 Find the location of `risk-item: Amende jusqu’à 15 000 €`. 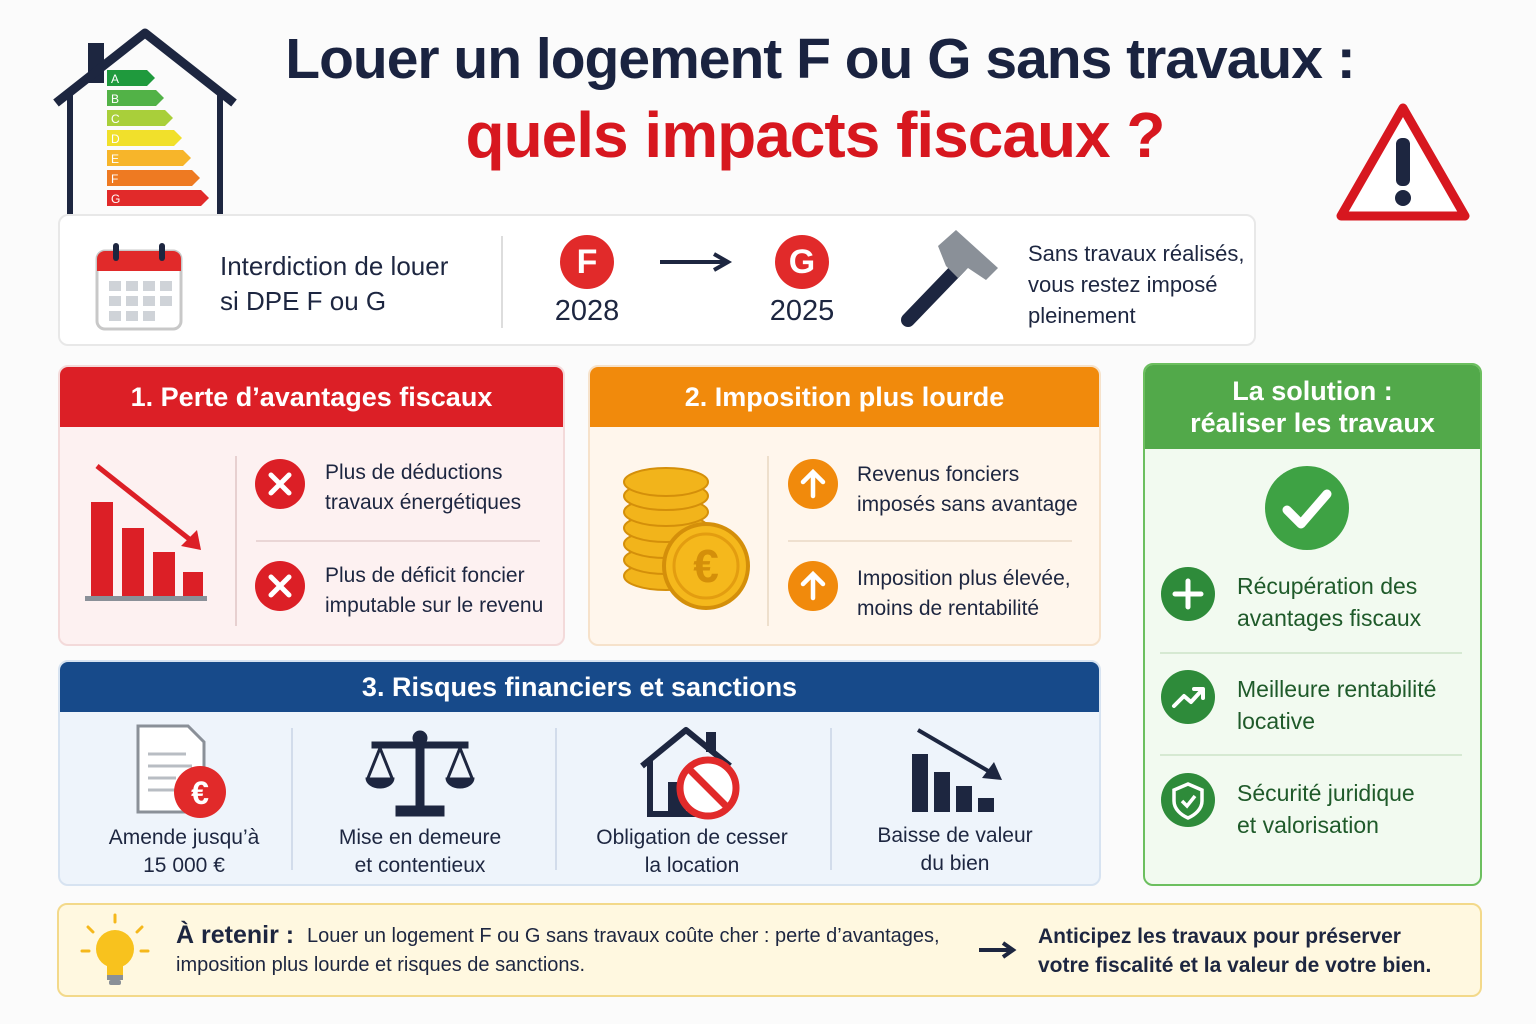

risk-item: Amende jusqu’à 15 000 € is located at coordinates (184, 852).